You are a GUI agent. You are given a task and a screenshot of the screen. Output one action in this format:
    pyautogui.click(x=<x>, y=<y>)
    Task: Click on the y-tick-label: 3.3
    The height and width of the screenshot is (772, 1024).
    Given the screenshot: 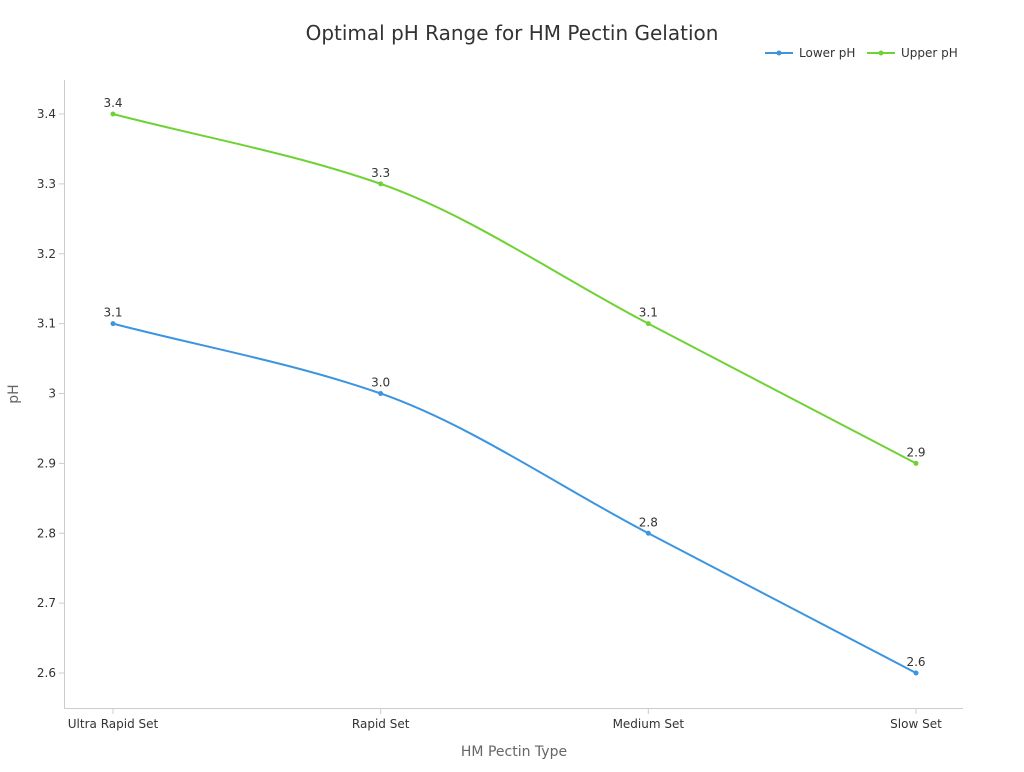 What is the action you would take?
    pyautogui.click(x=46, y=184)
    